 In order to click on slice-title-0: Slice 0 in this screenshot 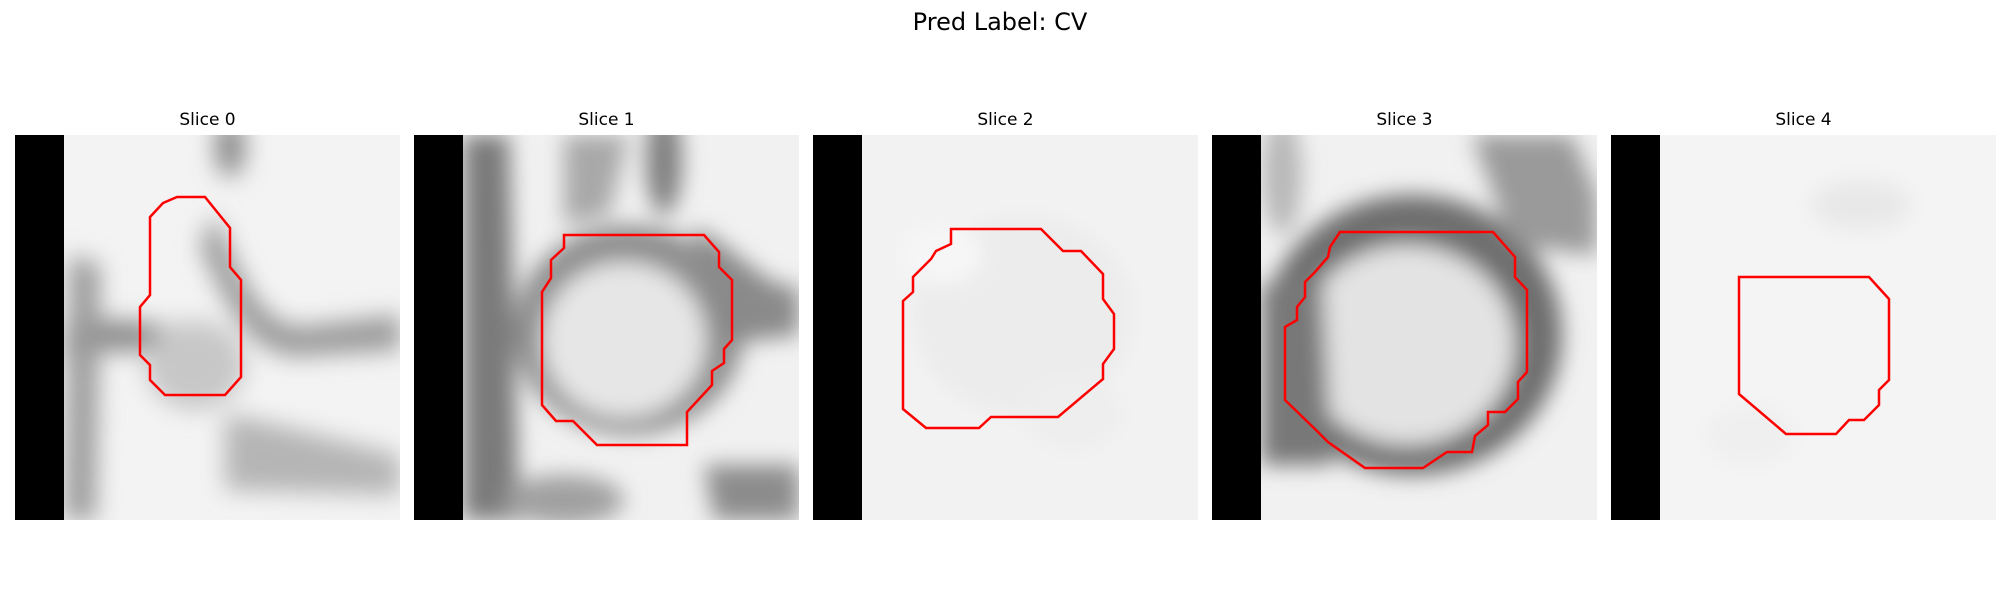, I will do `click(207, 120)`.